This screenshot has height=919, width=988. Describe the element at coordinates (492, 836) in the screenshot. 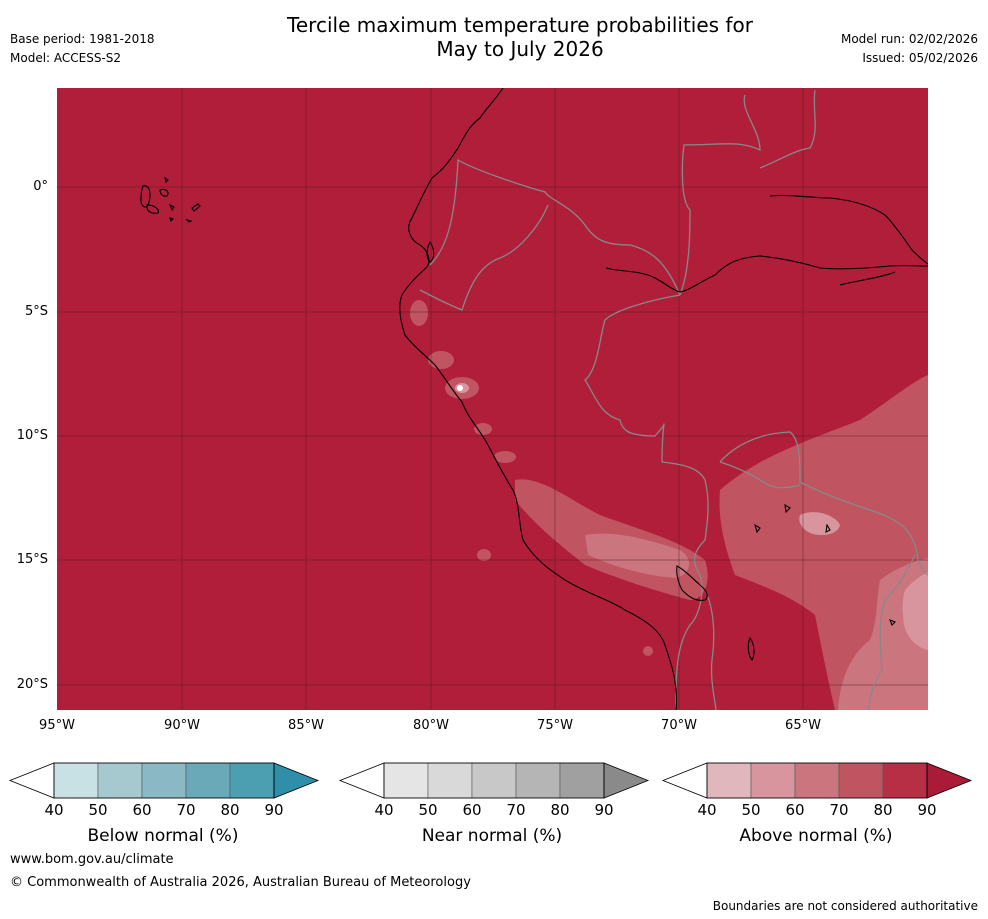

I see `near-normal-label: Near normal (%)` at that location.